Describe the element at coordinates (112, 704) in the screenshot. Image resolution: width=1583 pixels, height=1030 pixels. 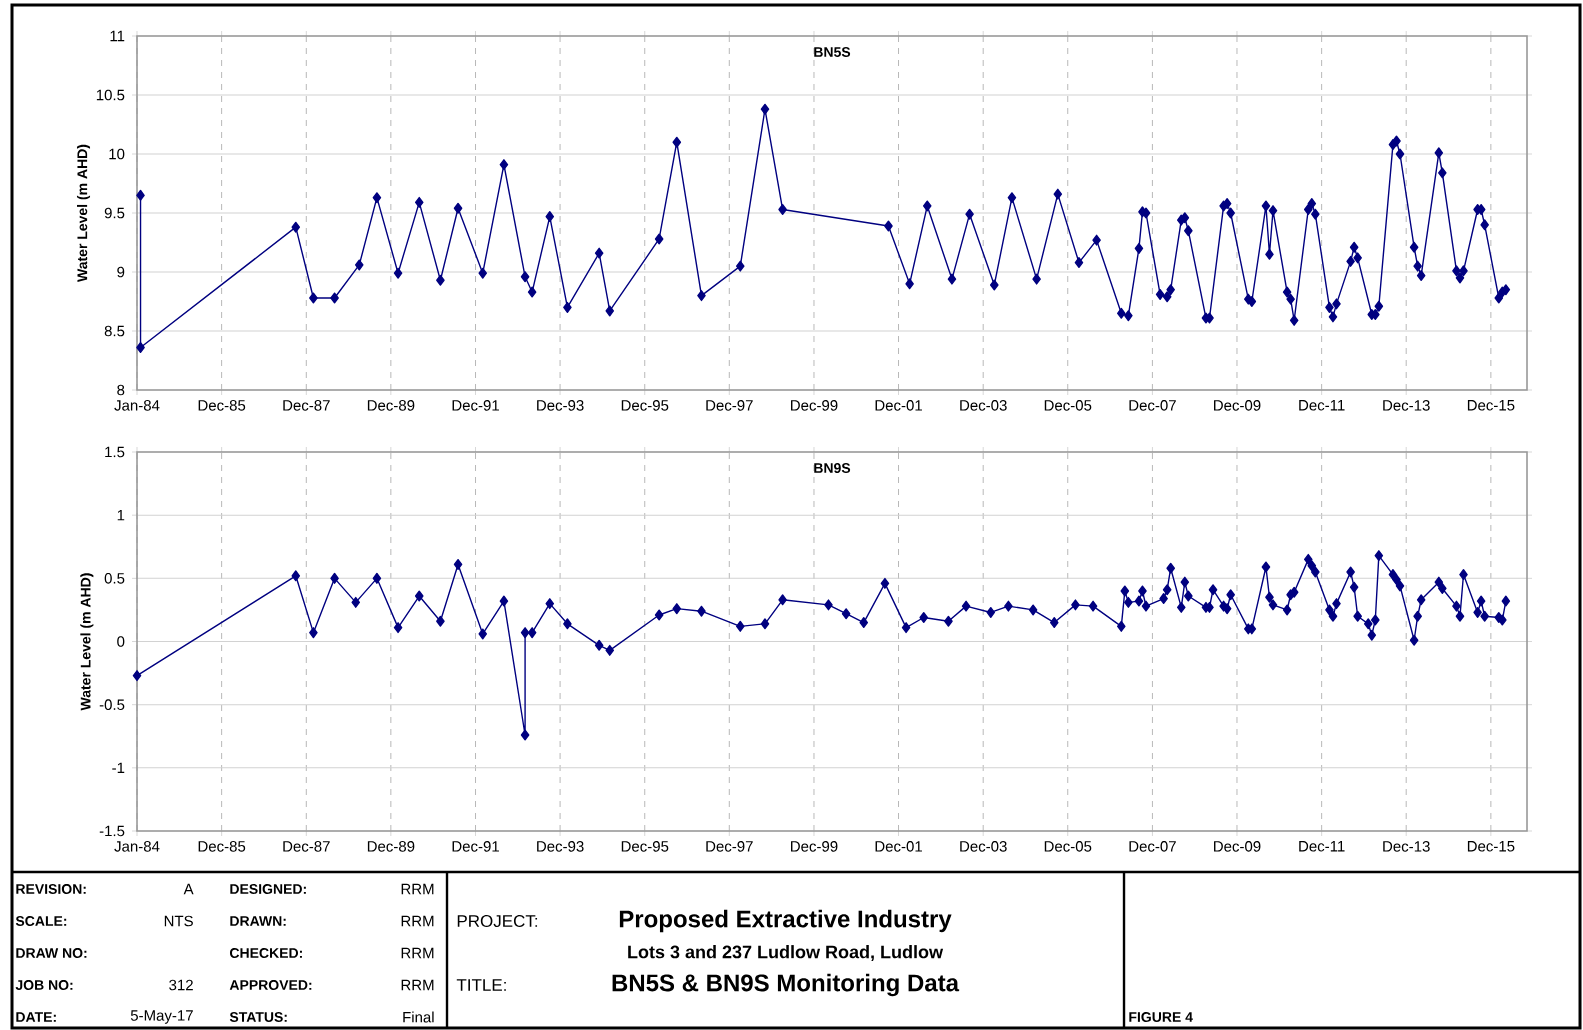
I see `y-tick-label: -0.5` at that location.